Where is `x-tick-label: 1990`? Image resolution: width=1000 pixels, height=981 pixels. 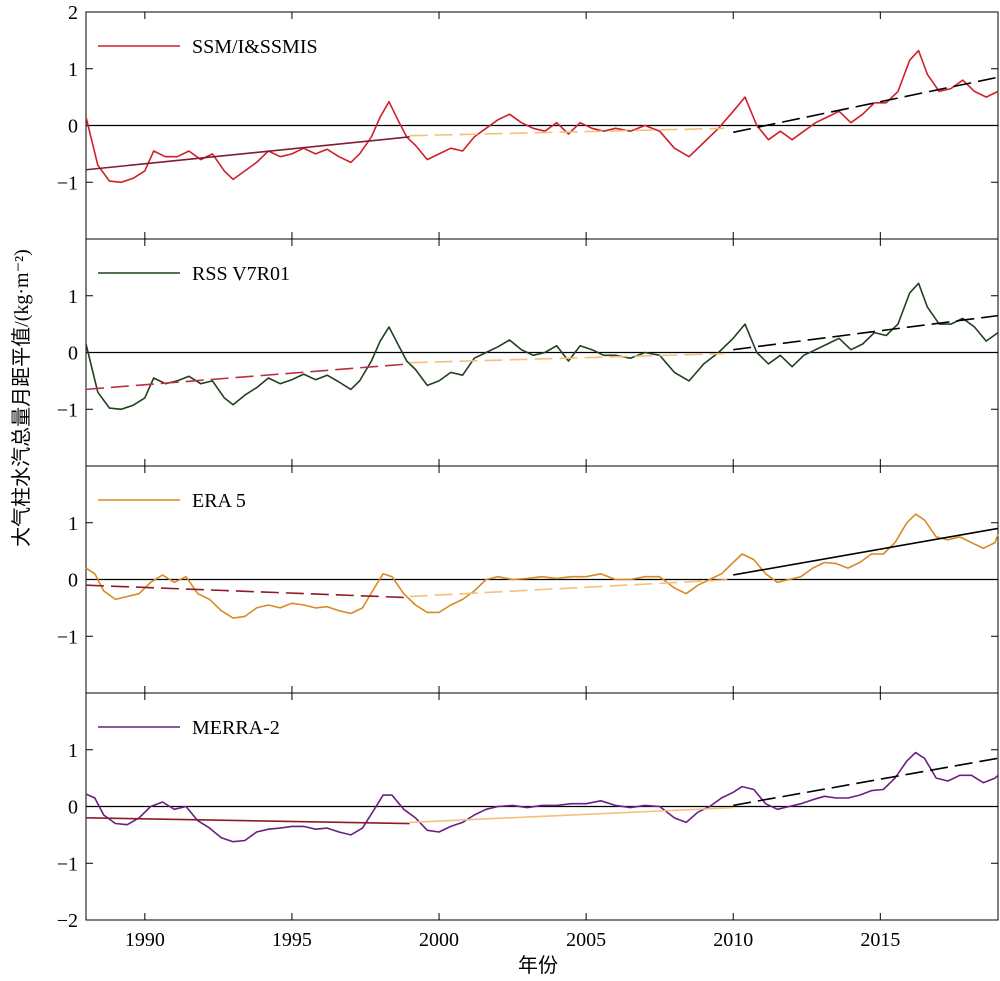 x-tick-label: 1990 is located at coordinates (145, 940).